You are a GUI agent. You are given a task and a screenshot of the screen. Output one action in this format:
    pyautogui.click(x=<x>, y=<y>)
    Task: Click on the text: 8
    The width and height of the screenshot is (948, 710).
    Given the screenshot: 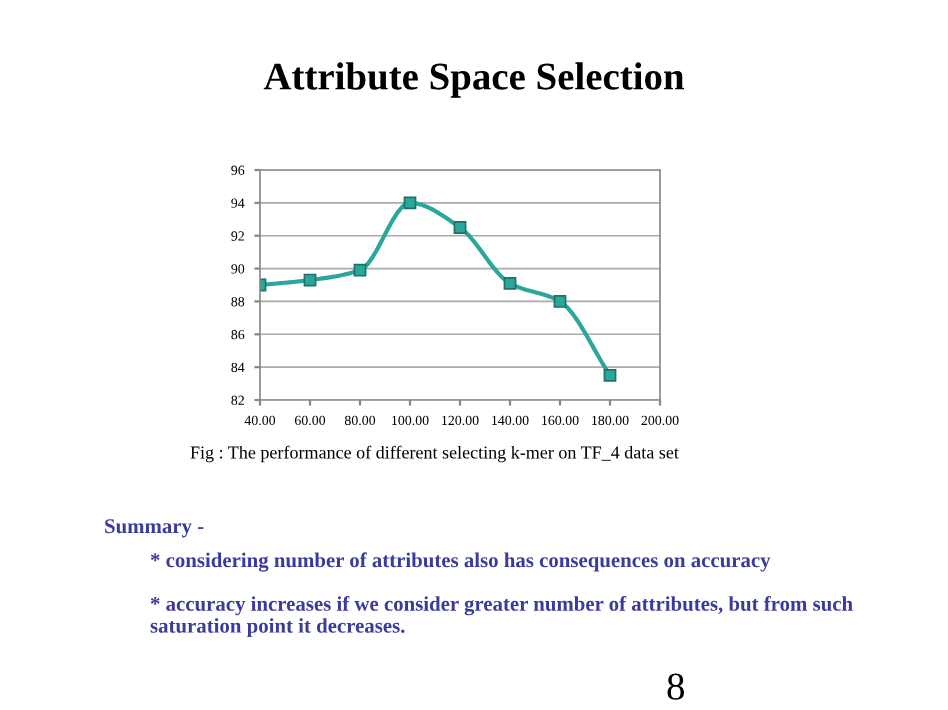 What is the action you would take?
    pyautogui.click(x=675, y=686)
    